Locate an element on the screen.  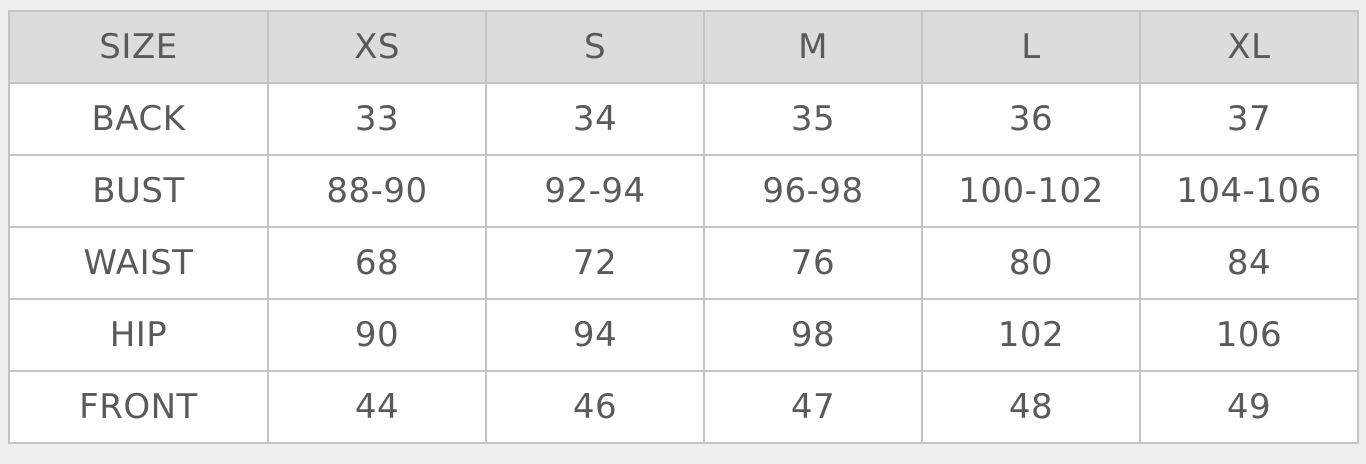
table-cell: 76 is located at coordinates (813, 263).